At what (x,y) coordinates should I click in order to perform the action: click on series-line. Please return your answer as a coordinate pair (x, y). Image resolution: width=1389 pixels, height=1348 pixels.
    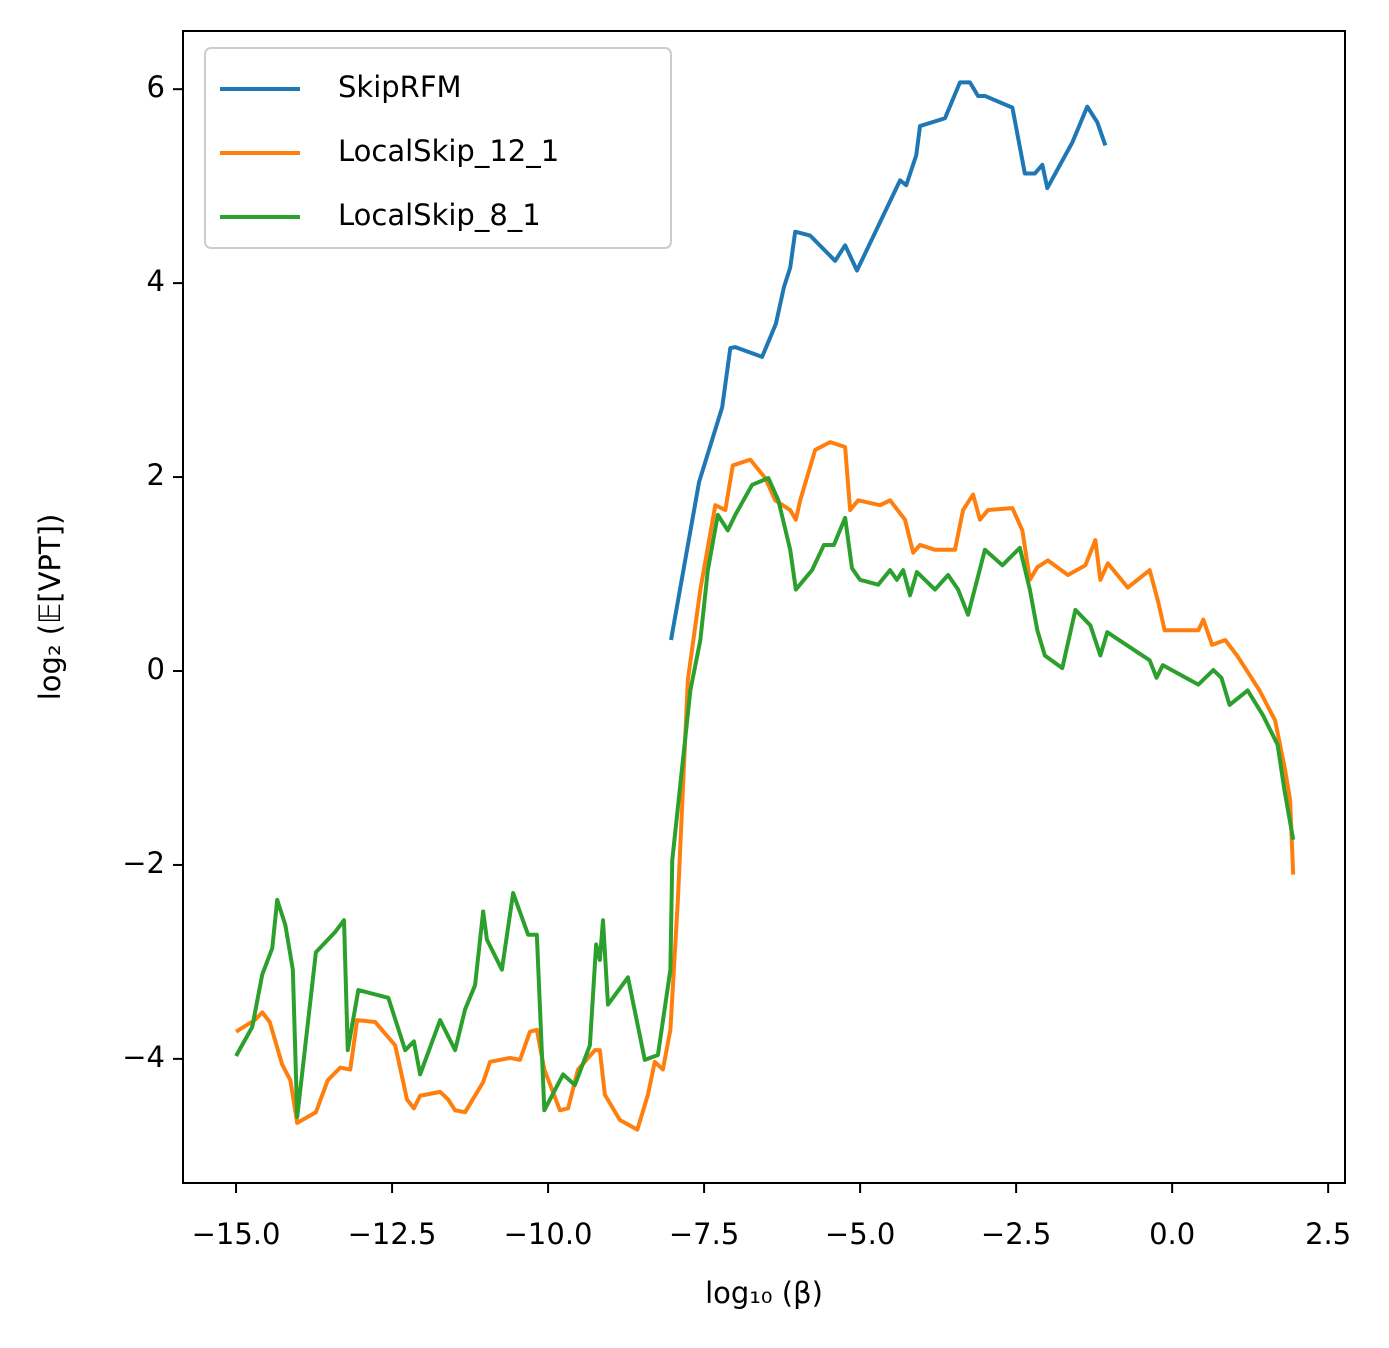
    Looking at the image, I should click on (888, 360).